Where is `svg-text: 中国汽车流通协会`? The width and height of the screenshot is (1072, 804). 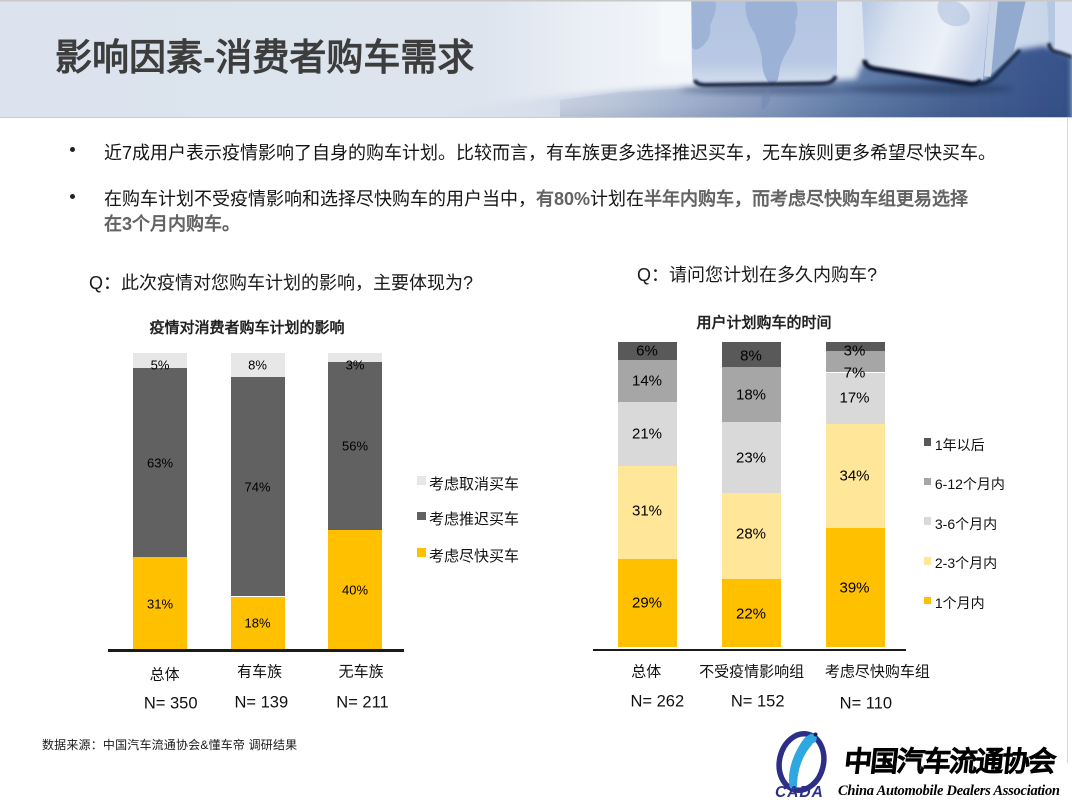 svg-text: 中国汽车流通协会 is located at coordinates (950, 761).